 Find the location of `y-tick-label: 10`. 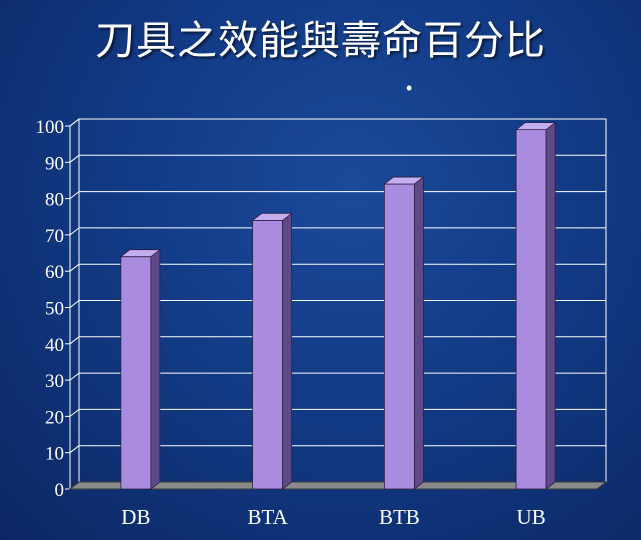

y-tick-label: 10 is located at coordinates (54, 454).